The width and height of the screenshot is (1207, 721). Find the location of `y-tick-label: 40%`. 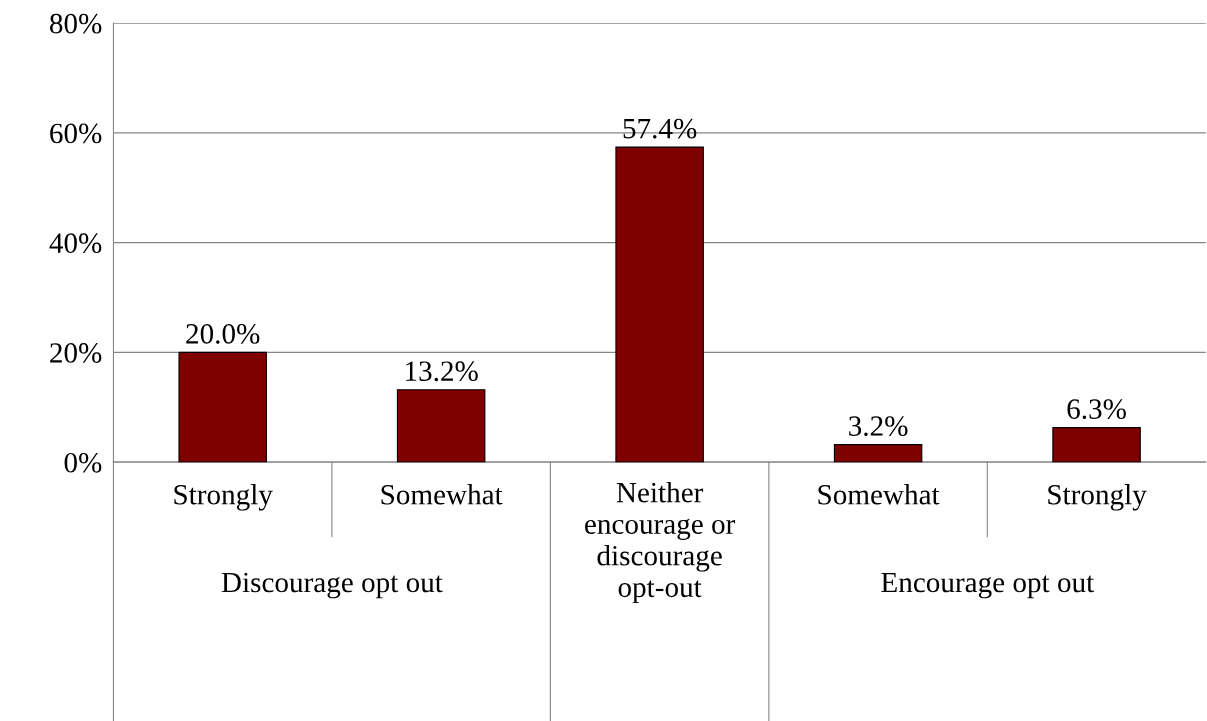

y-tick-label: 40% is located at coordinates (75, 243).